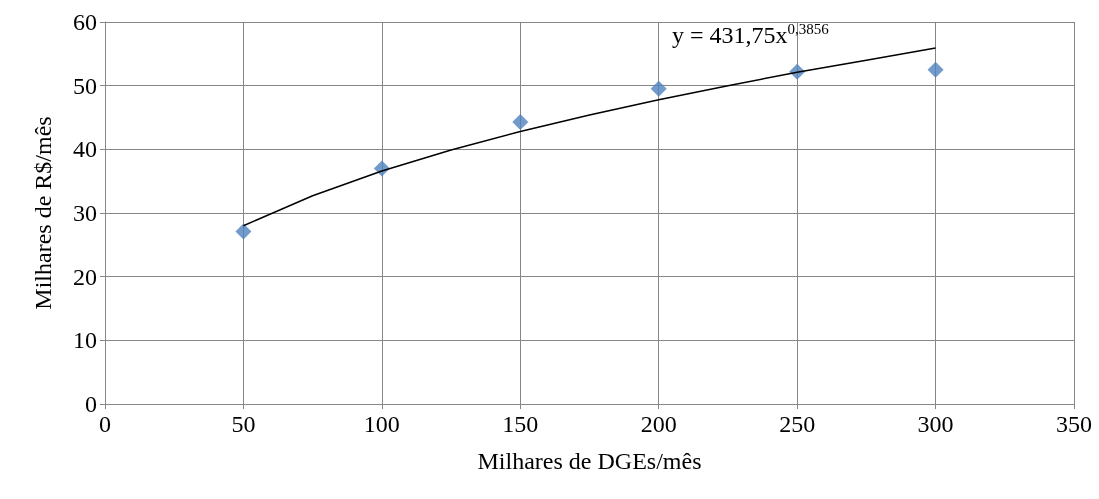 The width and height of the screenshot is (1099, 499). What do you see at coordinates (85, 85) in the screenshot?
I see `y-tick-label: 50` at bounding box center [85, 85].